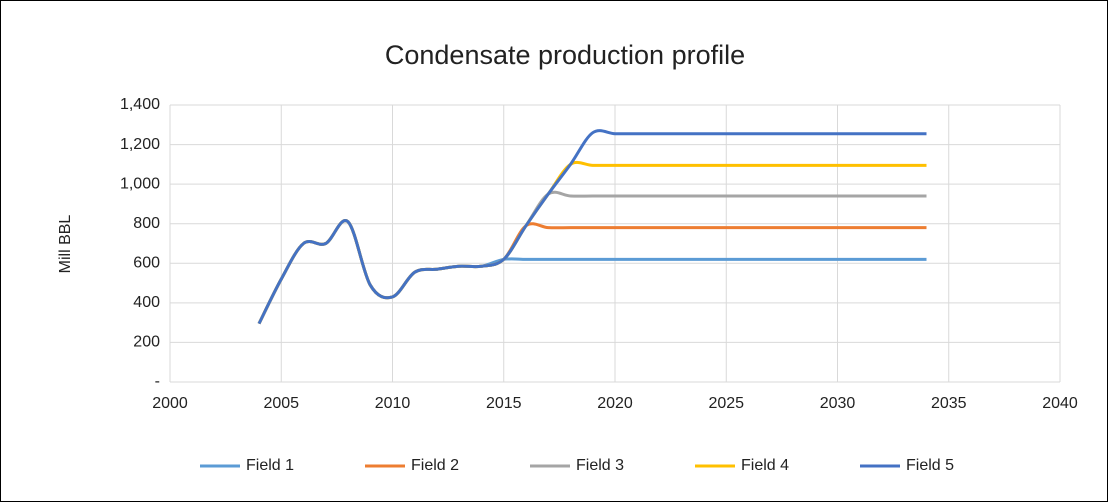  Describe the element at coordinates (157, 381) in the screenshot. I see `y-tick-label: -` at that location.